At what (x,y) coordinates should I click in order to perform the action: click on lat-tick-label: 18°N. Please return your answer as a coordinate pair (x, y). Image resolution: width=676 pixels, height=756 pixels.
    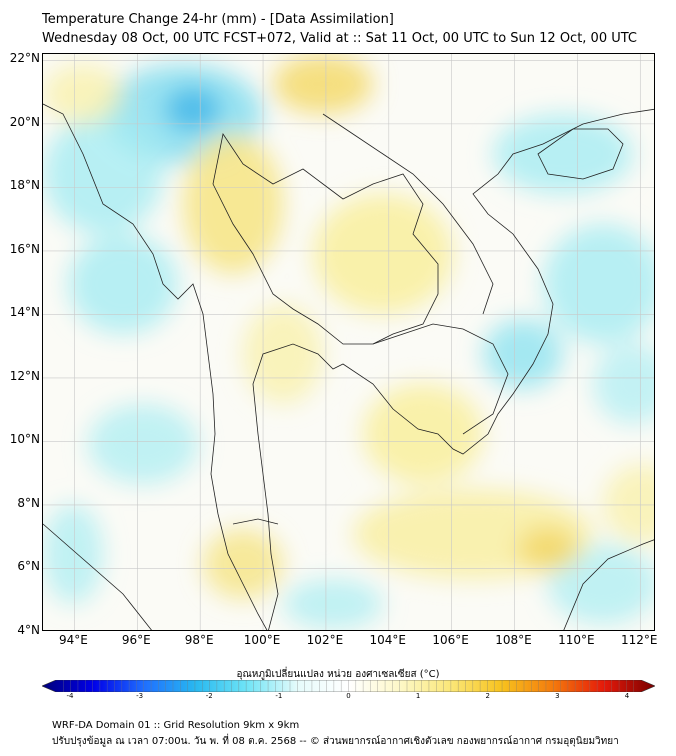
    Looking at the image, I should click on (24, 185).